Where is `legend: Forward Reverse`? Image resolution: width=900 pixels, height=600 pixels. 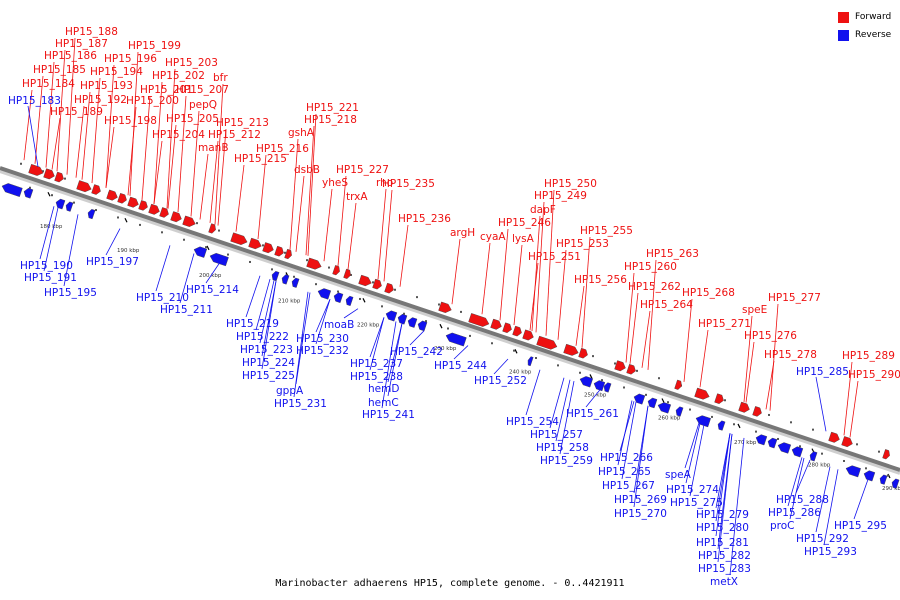
legend: Forward Reverse is located at coordinates (864, 27).